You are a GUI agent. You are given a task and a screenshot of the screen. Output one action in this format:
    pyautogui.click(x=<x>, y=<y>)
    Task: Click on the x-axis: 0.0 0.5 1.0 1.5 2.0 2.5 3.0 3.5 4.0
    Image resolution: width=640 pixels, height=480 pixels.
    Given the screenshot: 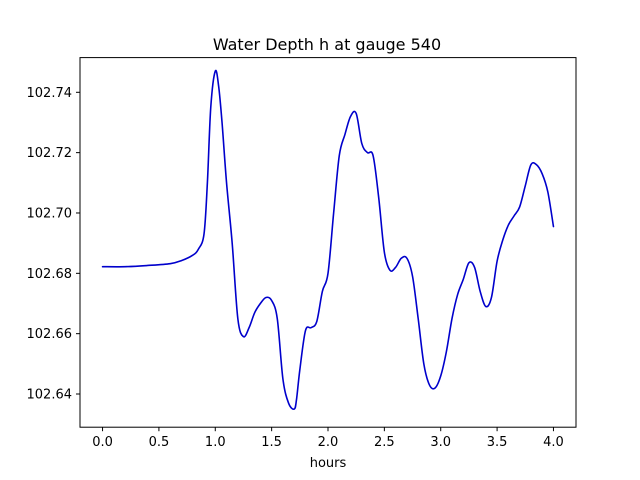 What is the action you would take?
    pyautogui.click(x=328, y=438)
    